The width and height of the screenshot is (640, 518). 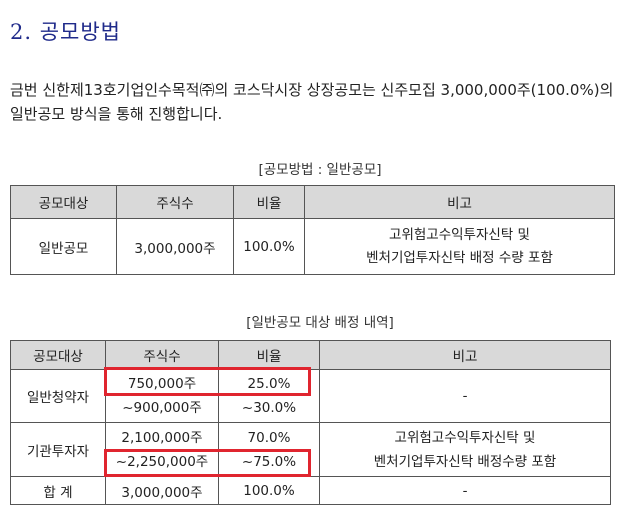 What do you see at coordinates (269, 437) in the screenshot?
I see `ratio-value: 70.0%` at bounding box center [269, 437].